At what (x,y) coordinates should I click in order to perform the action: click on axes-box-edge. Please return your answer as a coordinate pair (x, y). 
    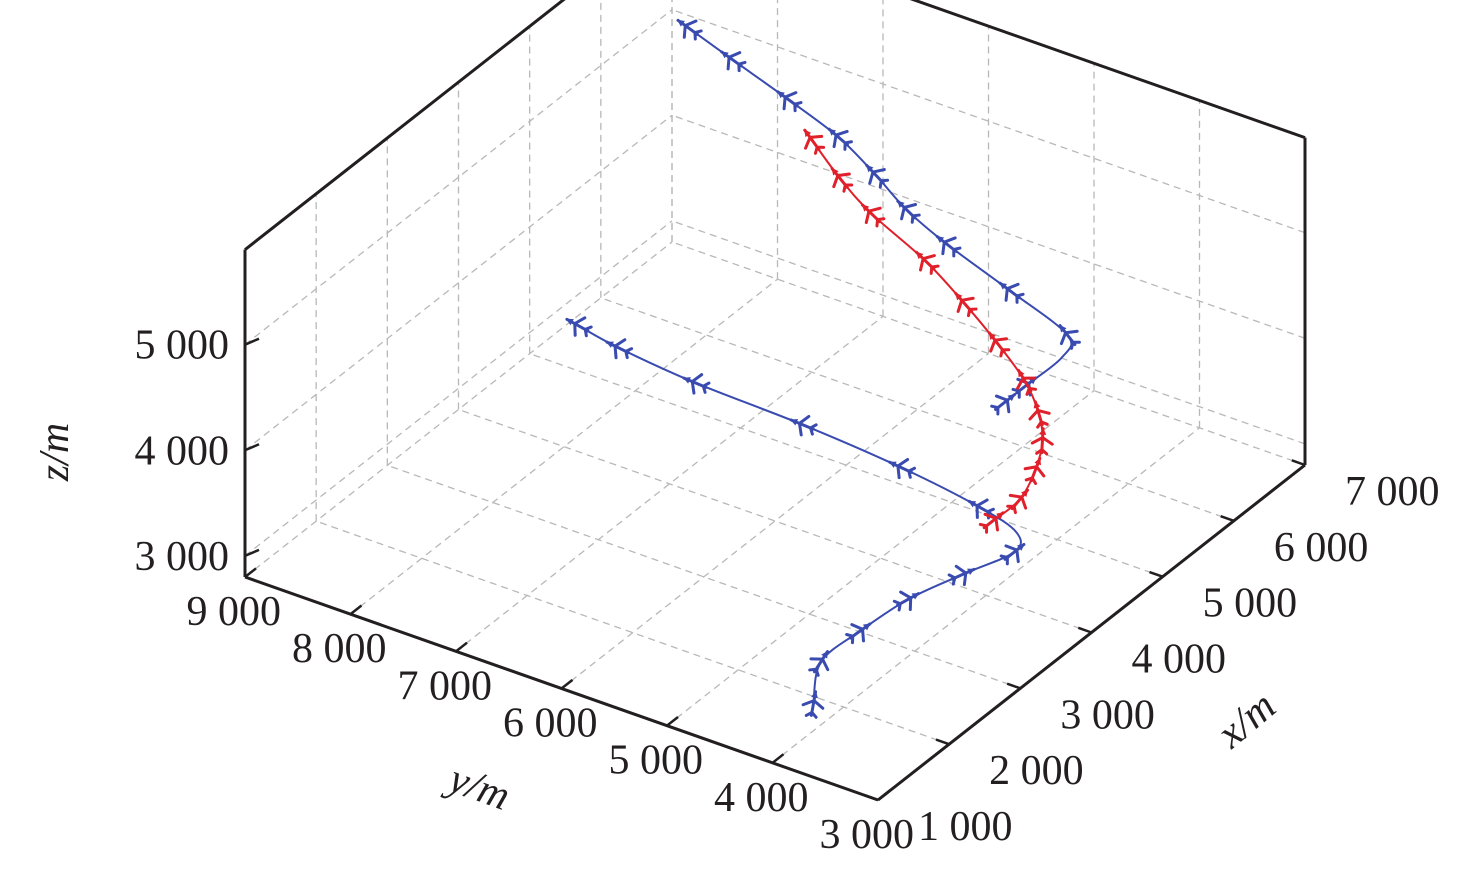
    Looking at the image, I should click on (405, 125).